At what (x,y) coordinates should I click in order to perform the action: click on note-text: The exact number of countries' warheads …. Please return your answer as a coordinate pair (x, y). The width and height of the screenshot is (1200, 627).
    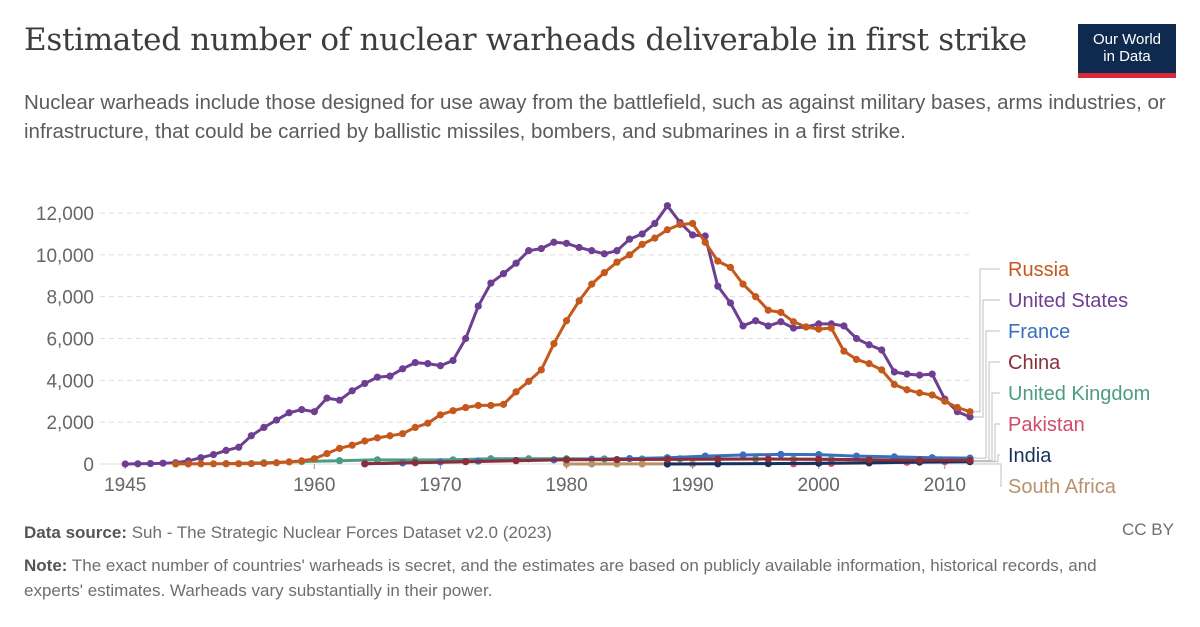
    Looking at the image, I should click on (560, 578).